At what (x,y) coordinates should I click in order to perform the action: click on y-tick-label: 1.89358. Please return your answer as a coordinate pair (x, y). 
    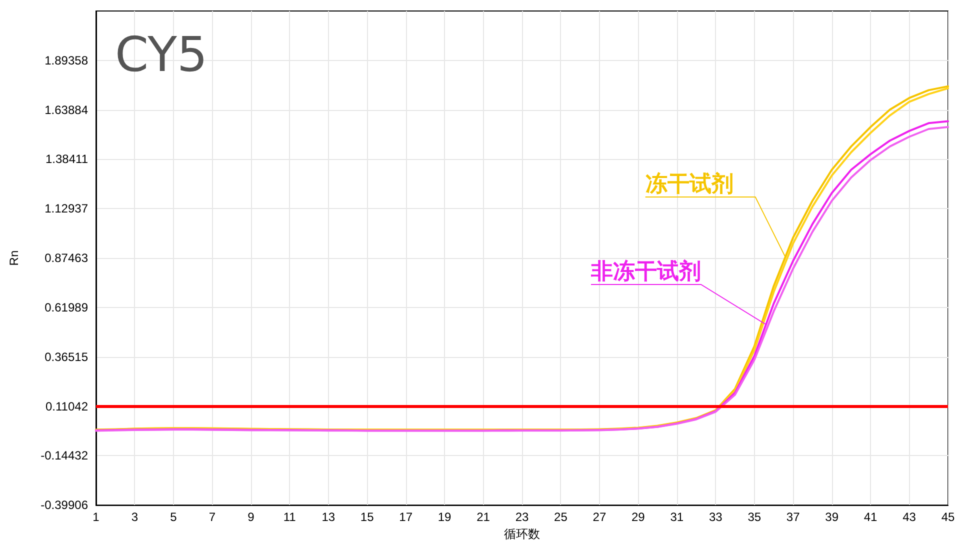
    Looking at the image, I should click on (66, 60).